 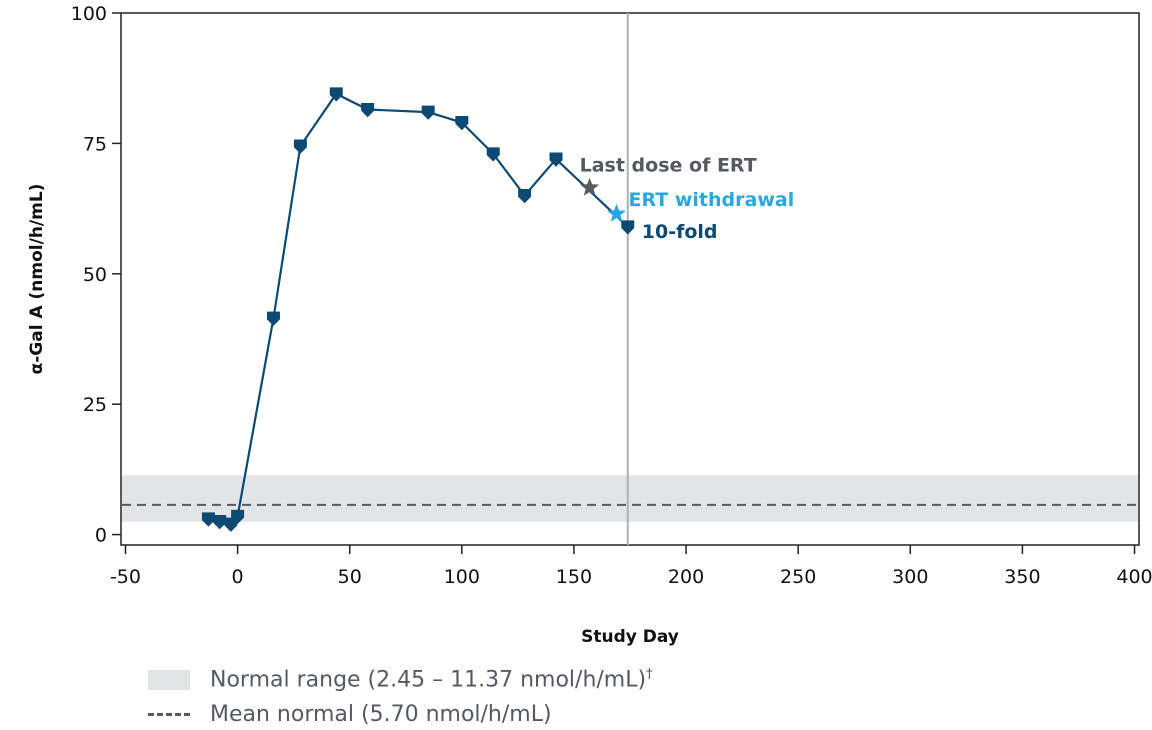 I want to click on y-tick-label: 100, so click(x=89, y=14).